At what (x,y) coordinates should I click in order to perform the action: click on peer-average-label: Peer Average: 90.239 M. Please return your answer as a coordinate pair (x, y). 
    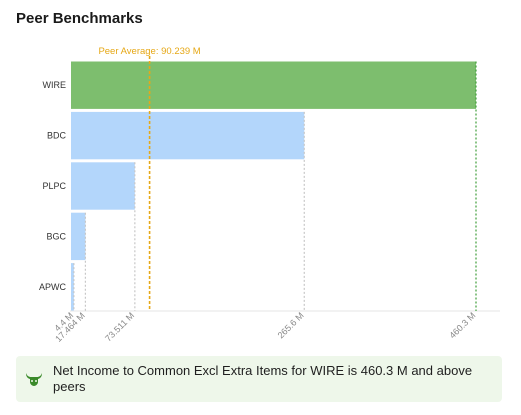
    Looking at the image, I should click on (149, 51).